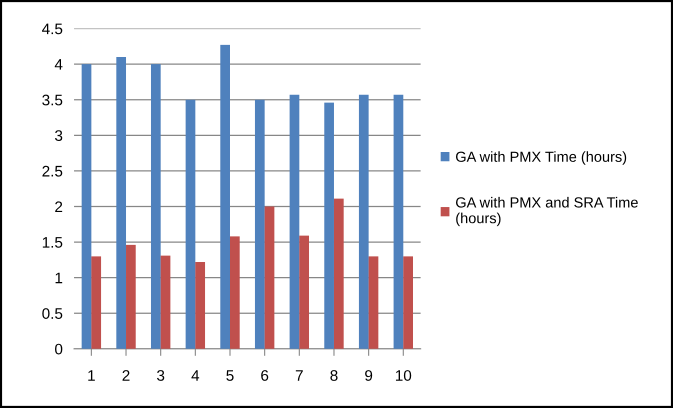 Image resolution: width=673 pixels, height=408 pixels. Describe the element at coordinates (52, 242) in the screenshot. I see `y-tick-label: 1.5` at that location.